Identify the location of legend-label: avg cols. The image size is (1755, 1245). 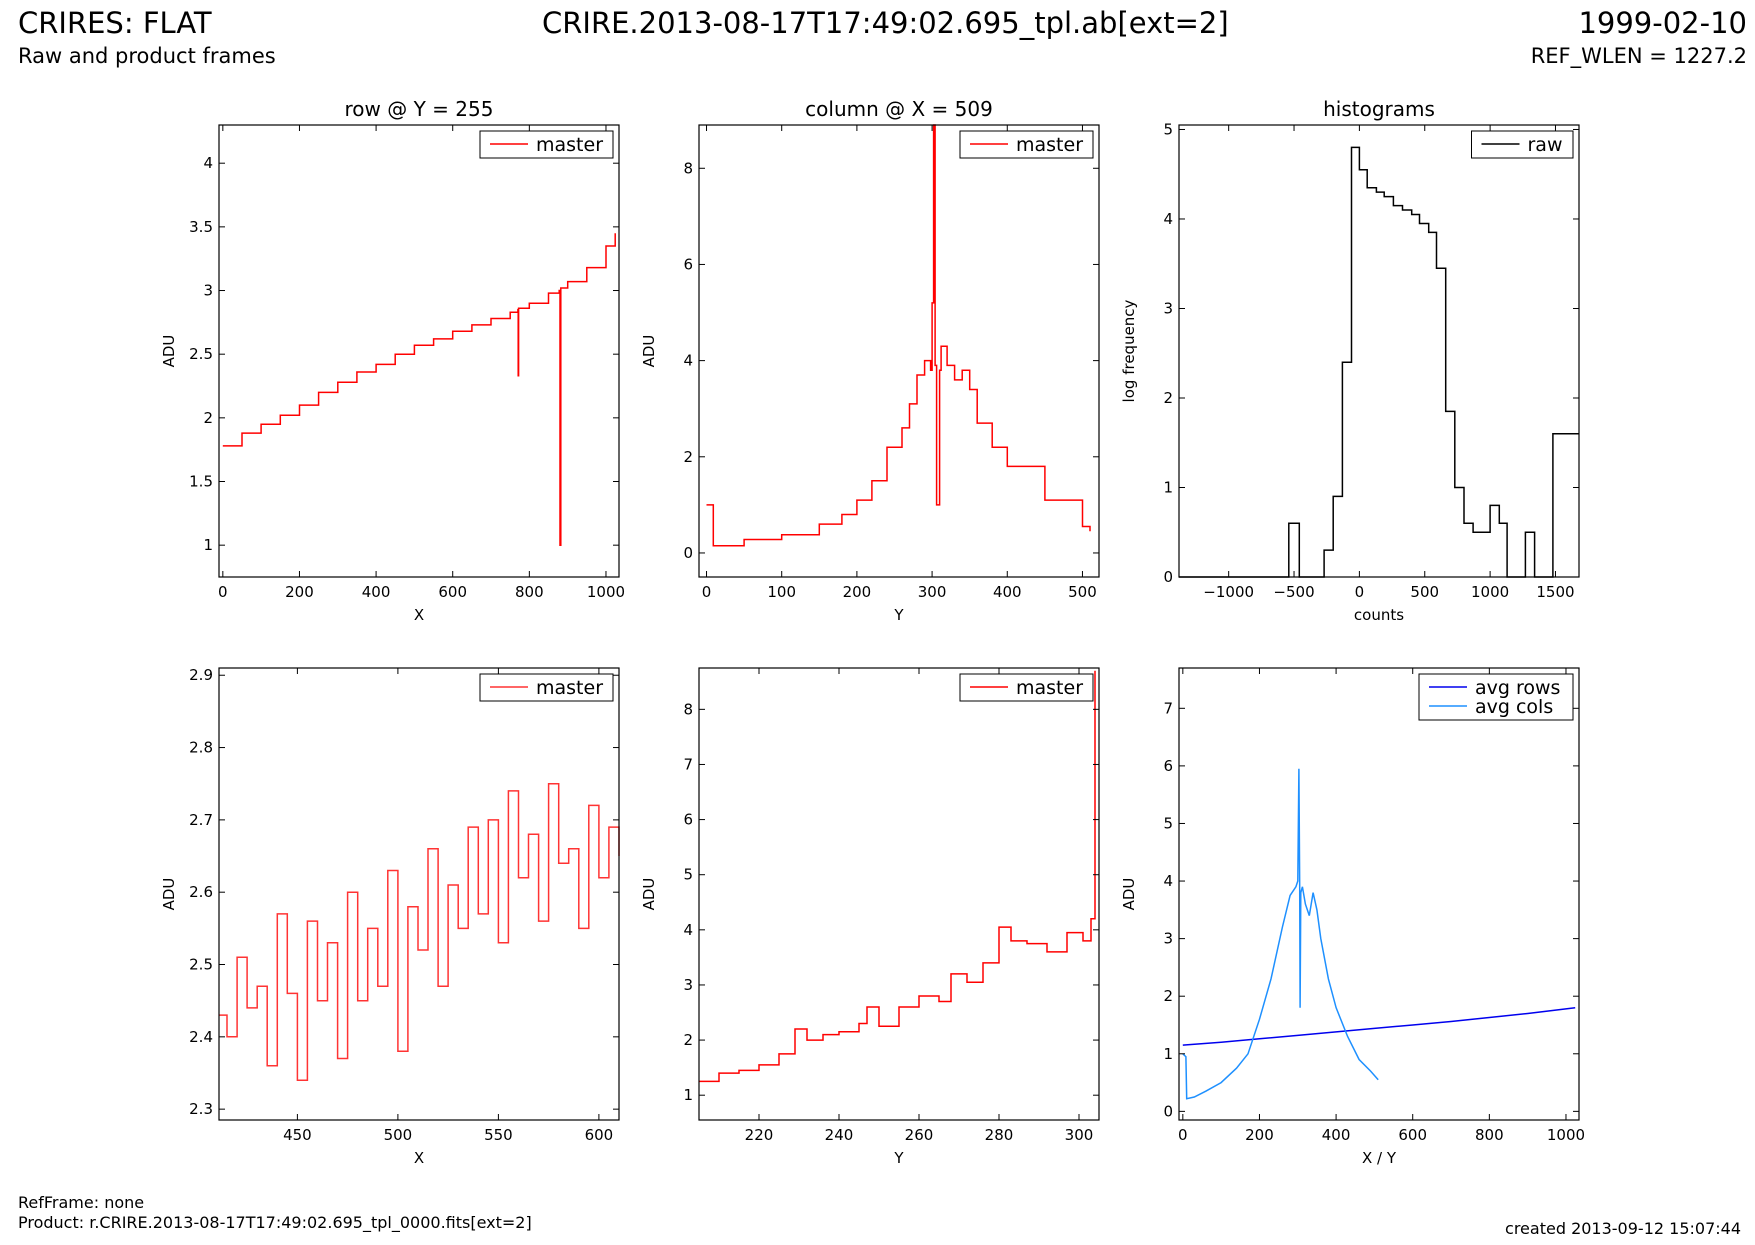
(1514, 707).